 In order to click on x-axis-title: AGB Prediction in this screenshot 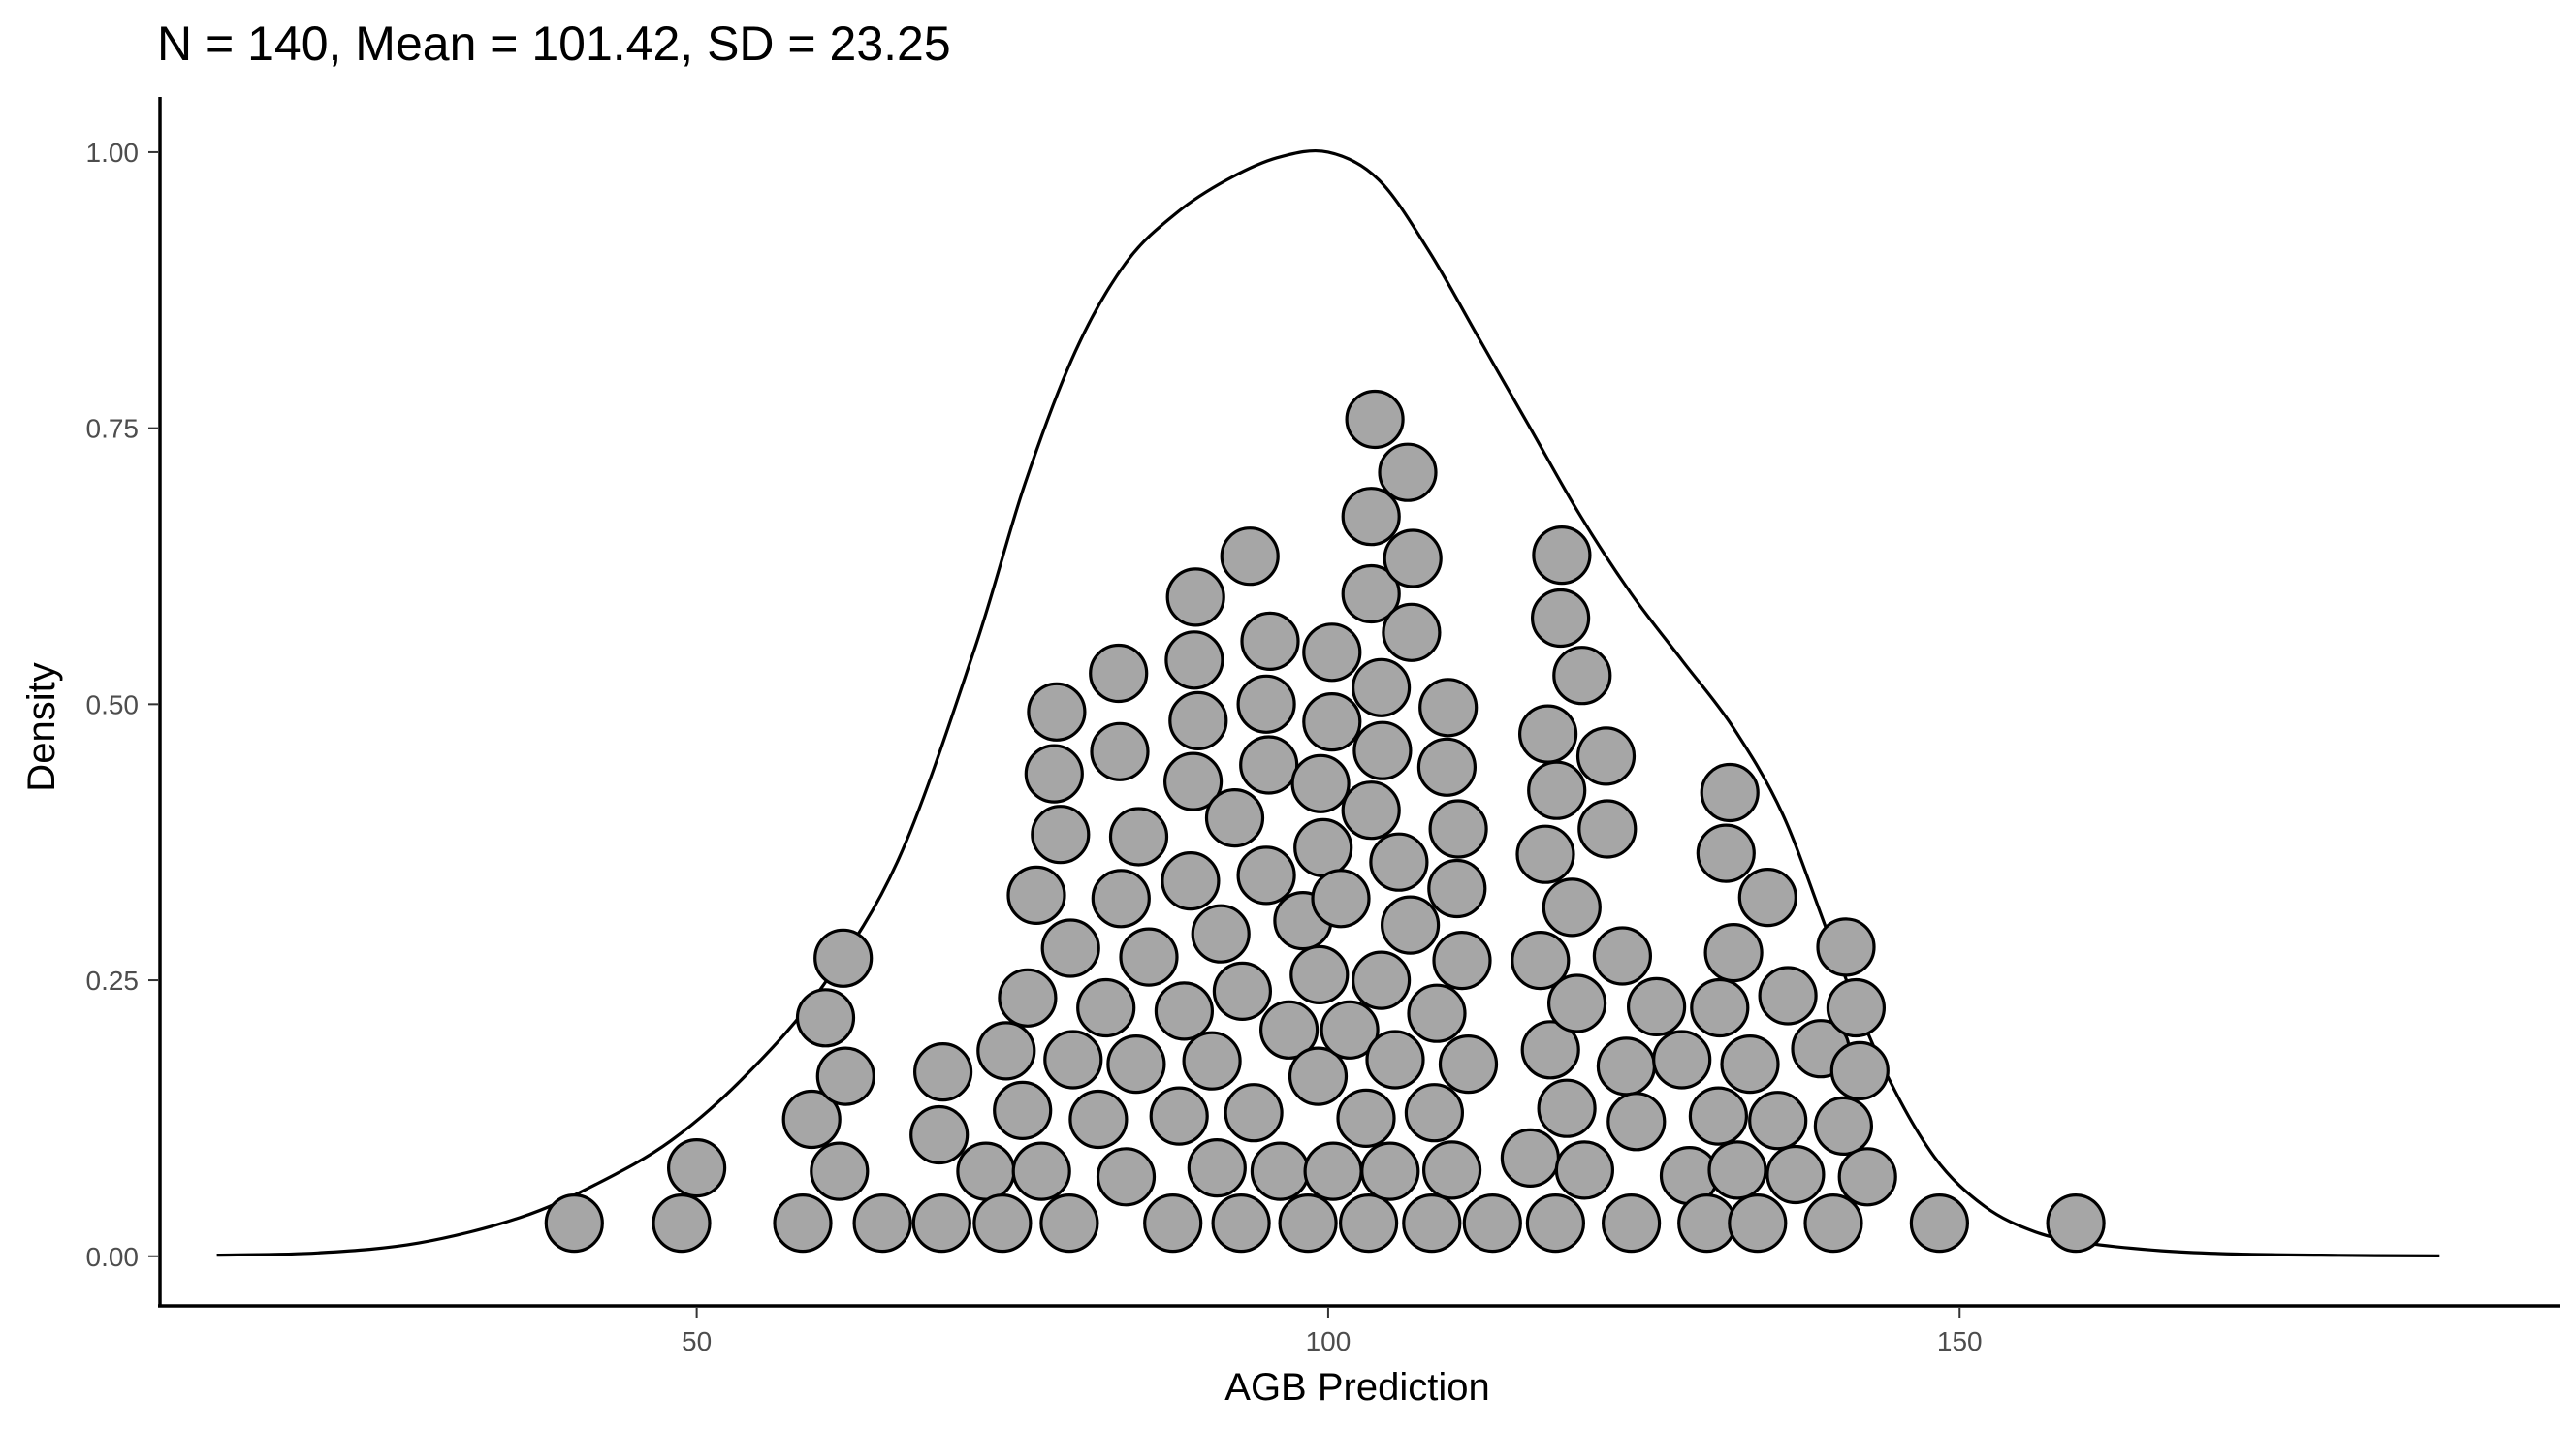, I will do `click(1356, 1387)`.